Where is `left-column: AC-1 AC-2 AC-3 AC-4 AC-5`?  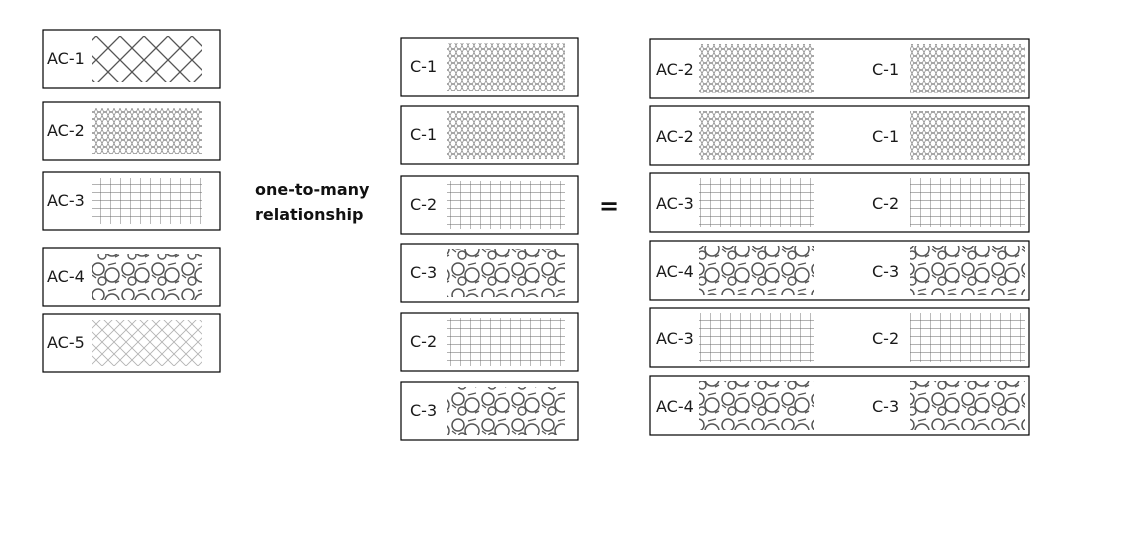 left-column: AC-1 AC-2 AC-3 AC-4 AC-5 is located at coordinates (131, 201).